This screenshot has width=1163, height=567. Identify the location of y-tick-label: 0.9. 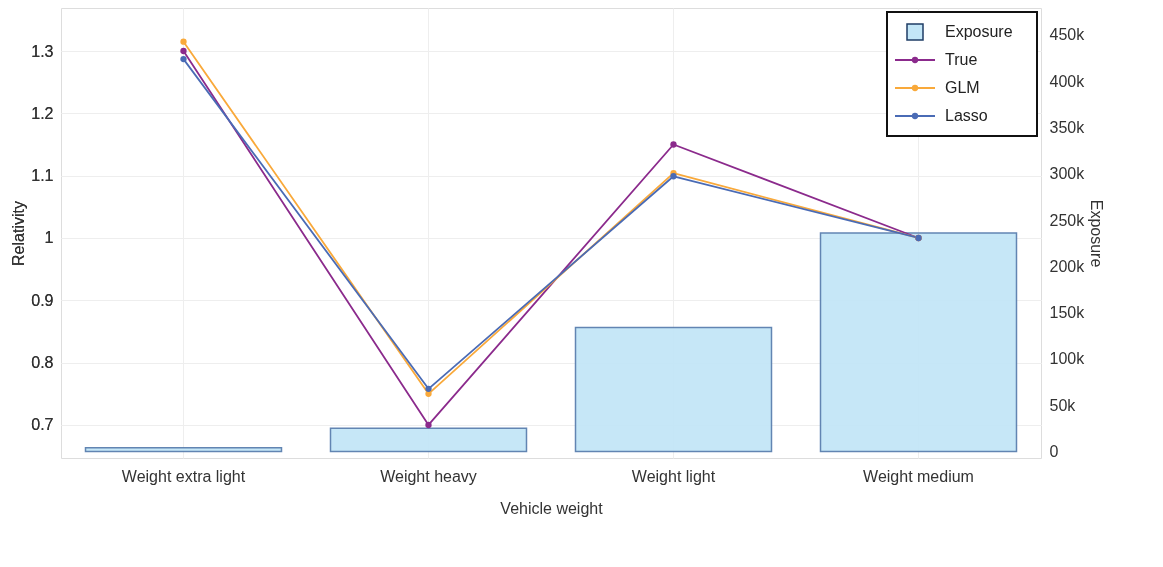
(42, 300).